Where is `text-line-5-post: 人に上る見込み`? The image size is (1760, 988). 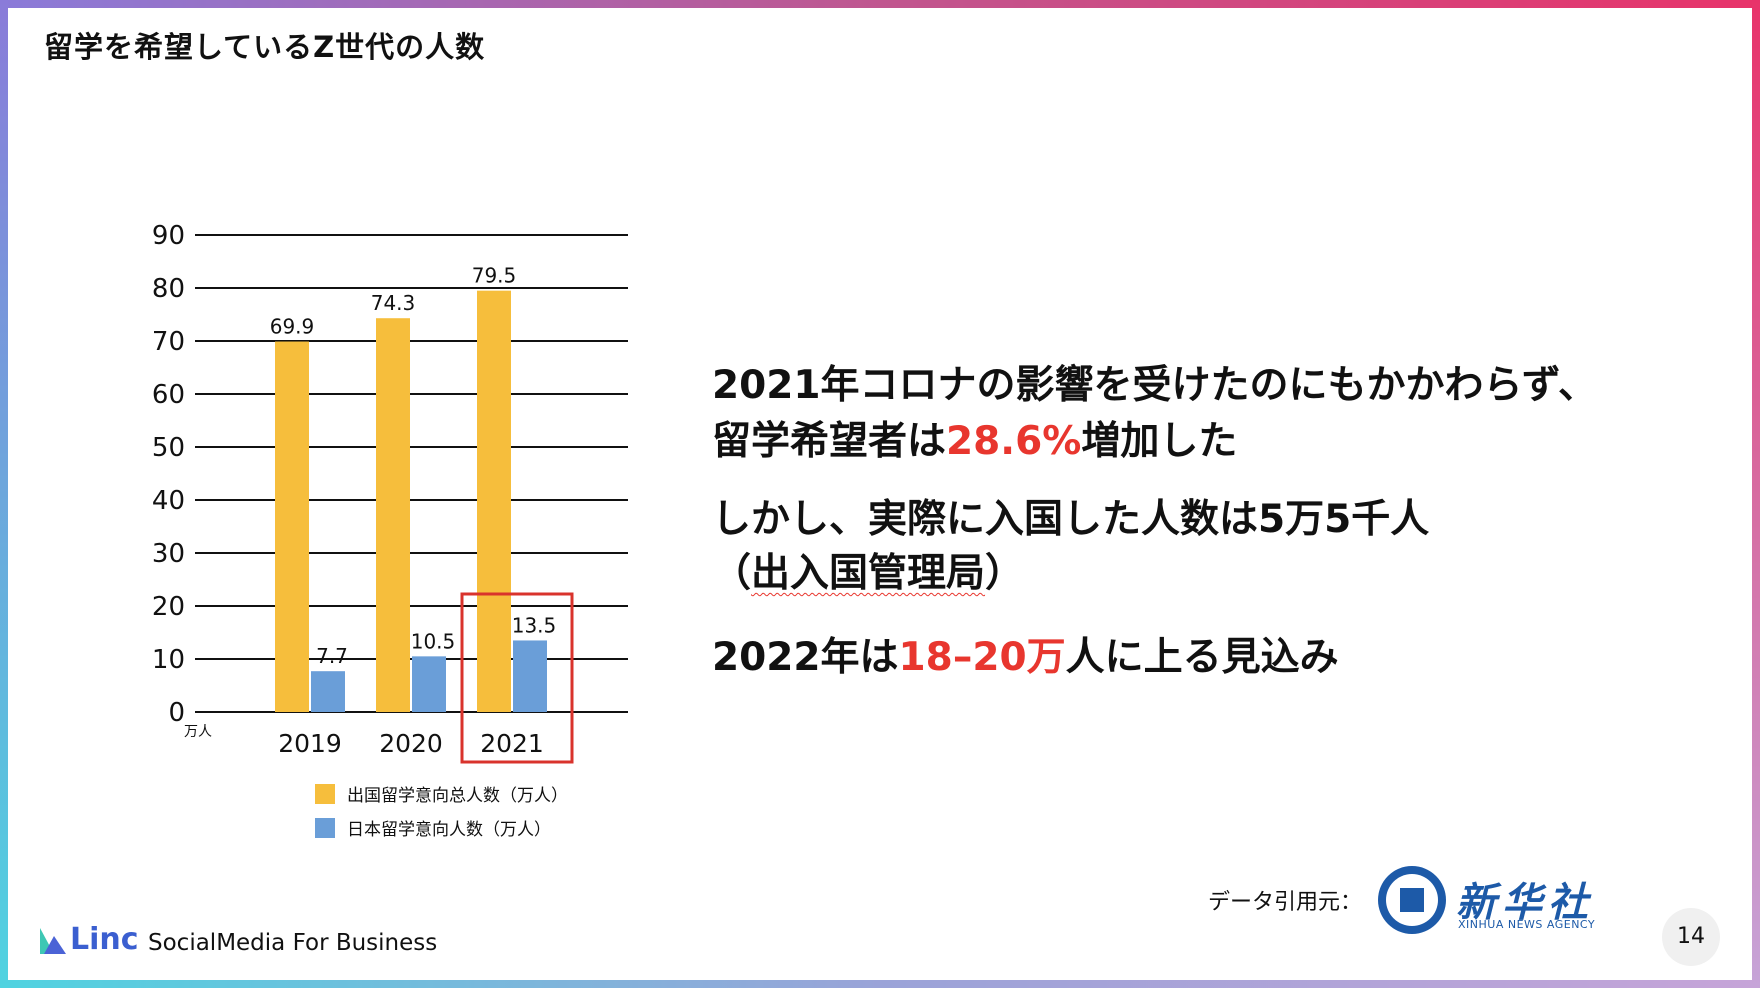
text-line-5-post: 人に上る見込み is located at coordinates (1202, 657).